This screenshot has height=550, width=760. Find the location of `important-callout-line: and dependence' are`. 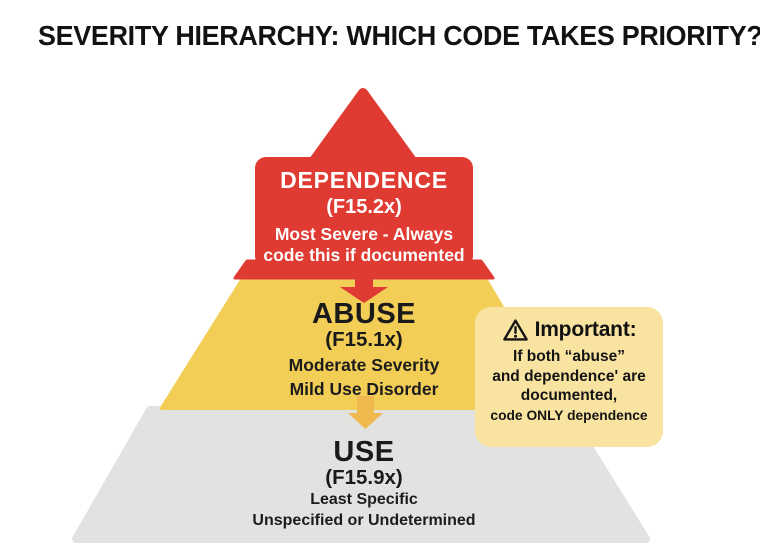

important-callout-line: and dependence' are is located at coordinates (569, 376).